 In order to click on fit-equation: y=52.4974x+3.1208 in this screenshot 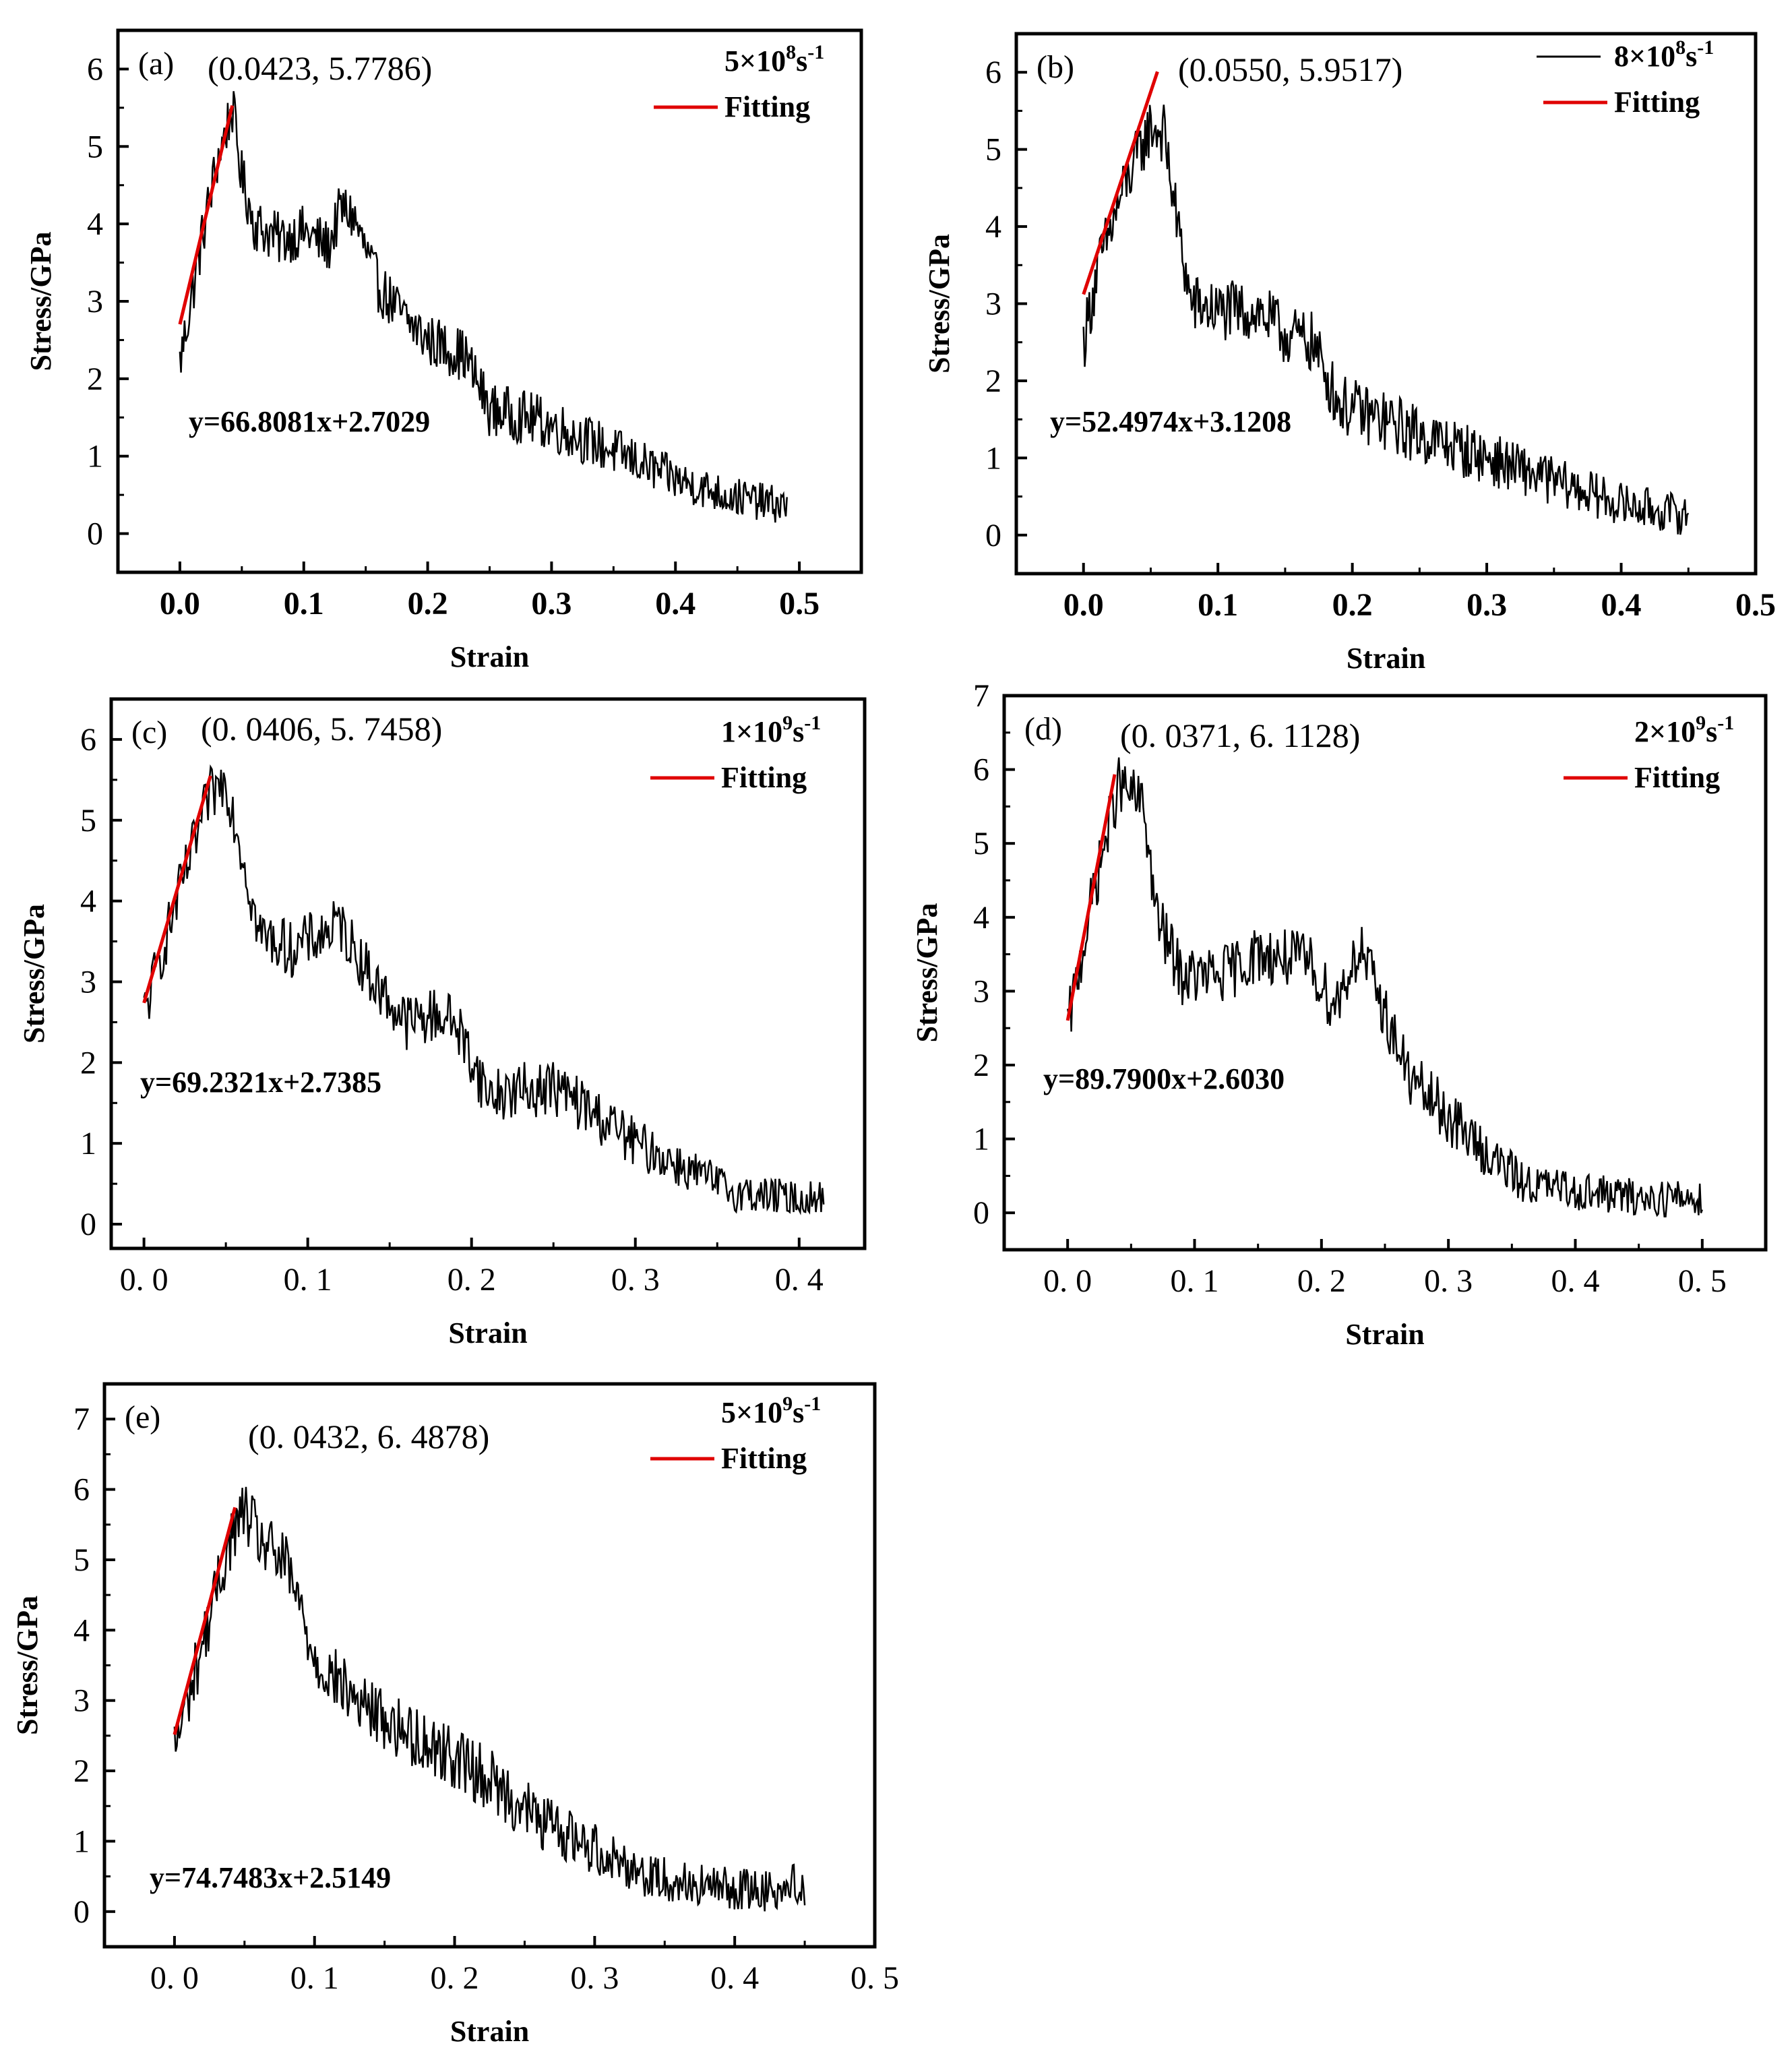, I will do `click(1170, 421)`.